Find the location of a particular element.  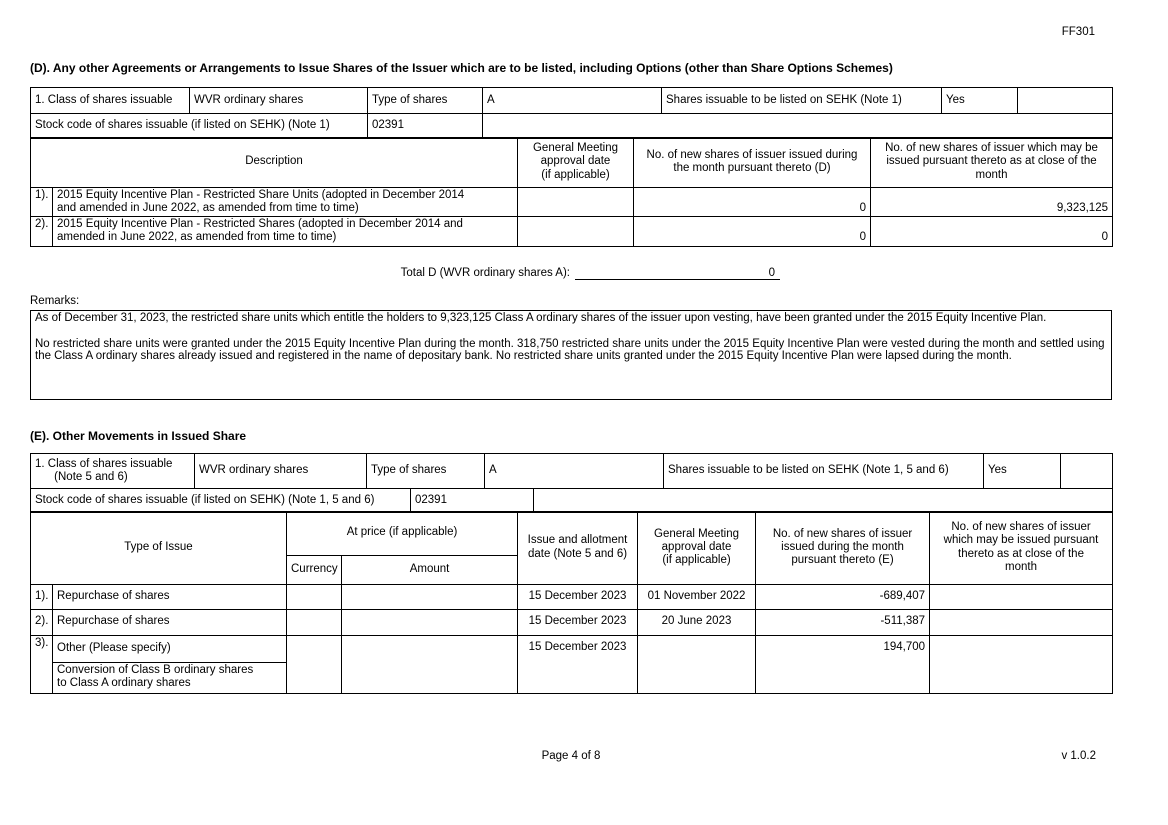

e-row-type: Other (Please specify) is located at coordinates (169, 648).